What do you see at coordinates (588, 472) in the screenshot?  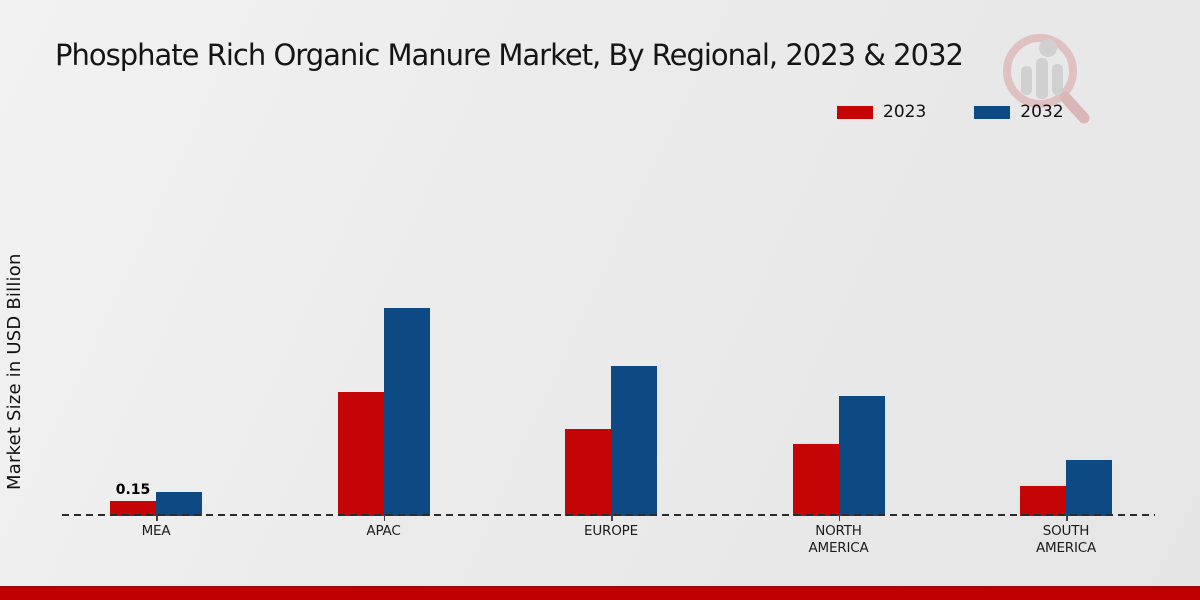 I see `bar-2023-europe` at bounding box center [588, 472].